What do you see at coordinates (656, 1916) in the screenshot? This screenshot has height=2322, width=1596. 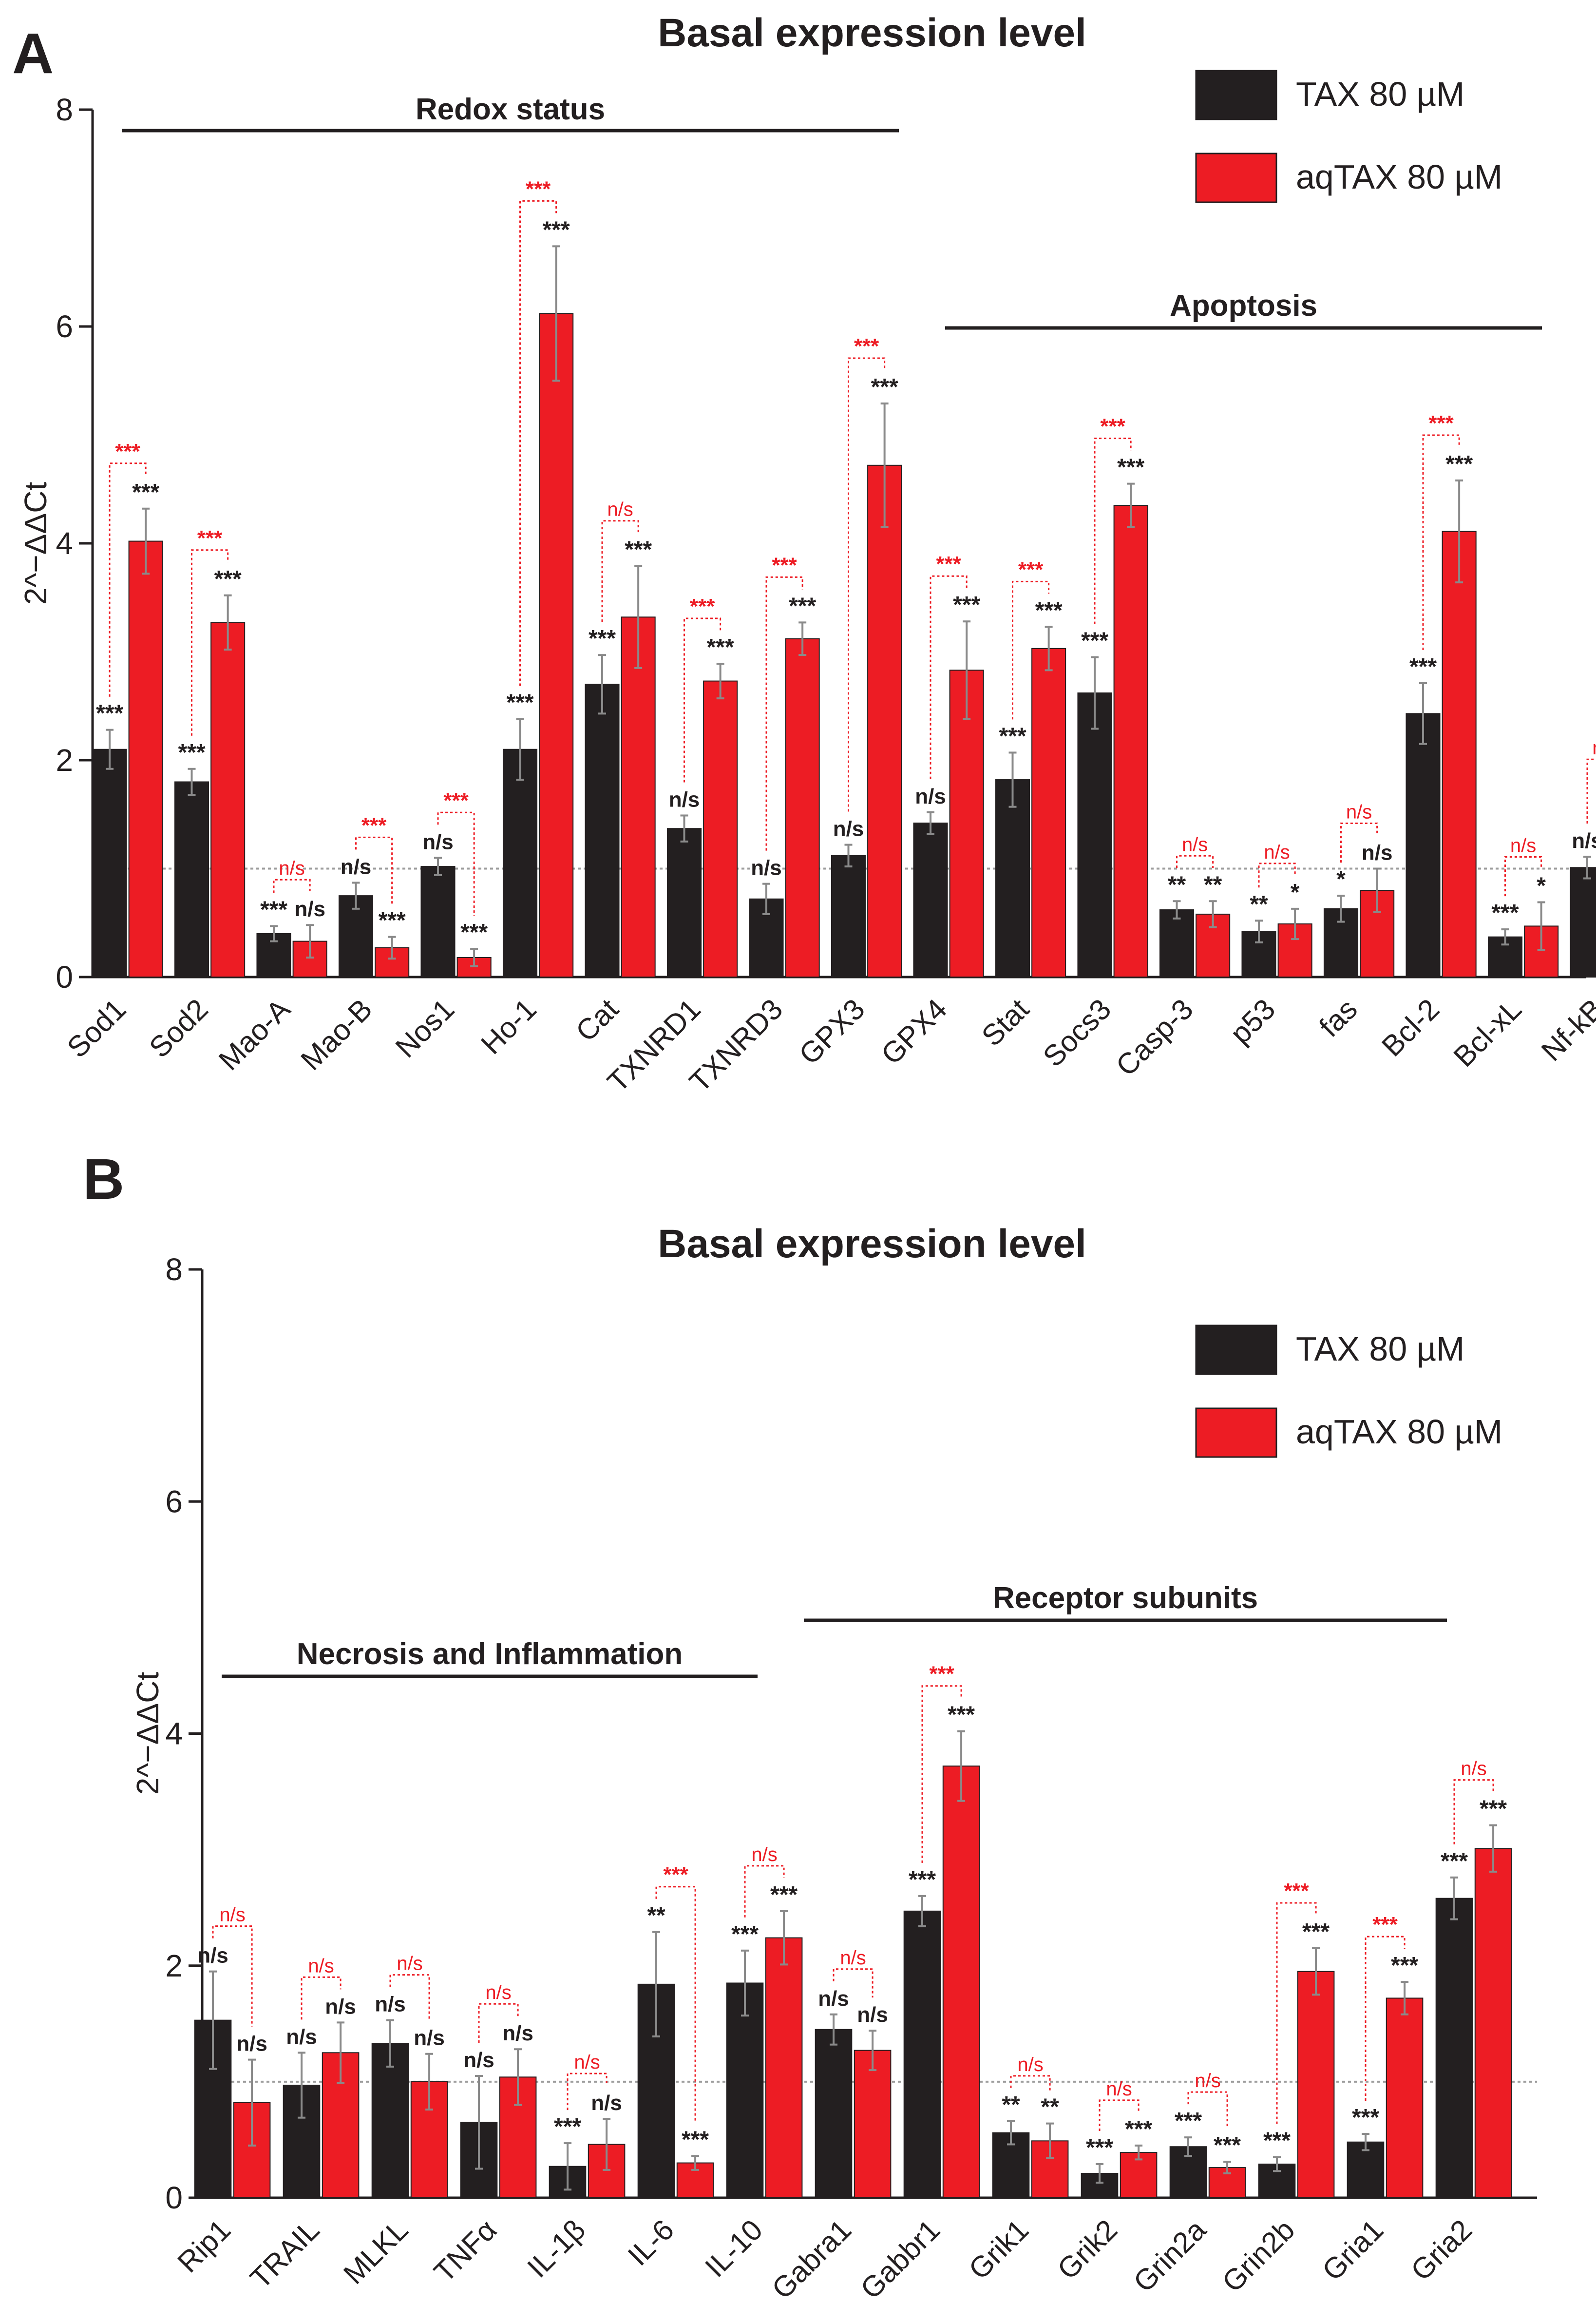 I see `significance-label: **` at bounding box center [656, 1916].